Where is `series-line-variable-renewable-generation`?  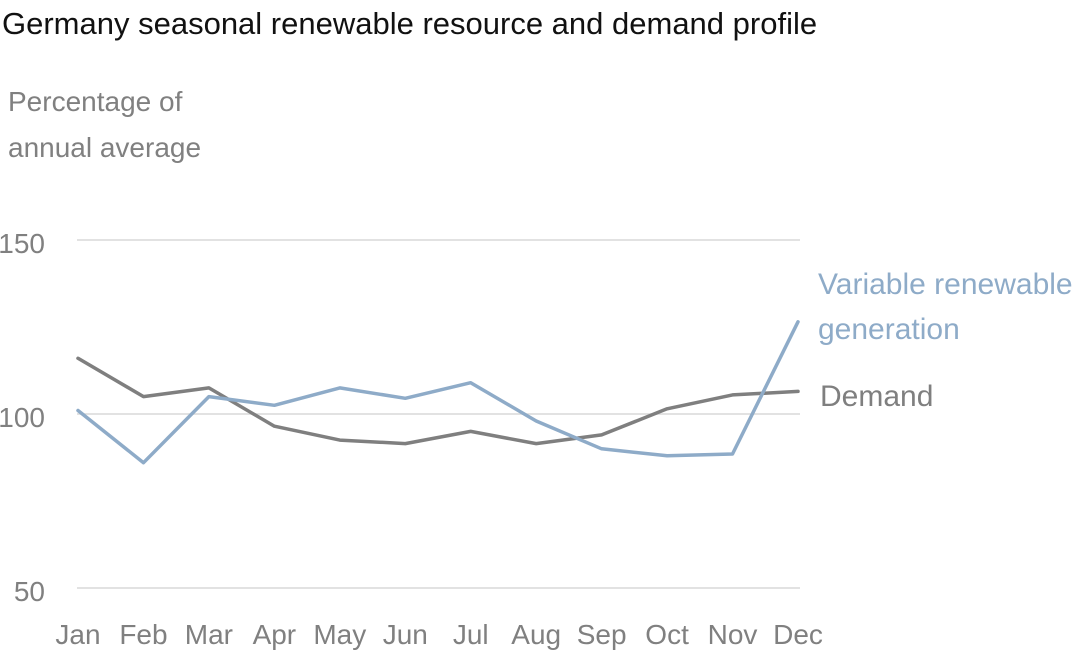
series-line-variable-renewable-generation is located at coordinates (438, 392).